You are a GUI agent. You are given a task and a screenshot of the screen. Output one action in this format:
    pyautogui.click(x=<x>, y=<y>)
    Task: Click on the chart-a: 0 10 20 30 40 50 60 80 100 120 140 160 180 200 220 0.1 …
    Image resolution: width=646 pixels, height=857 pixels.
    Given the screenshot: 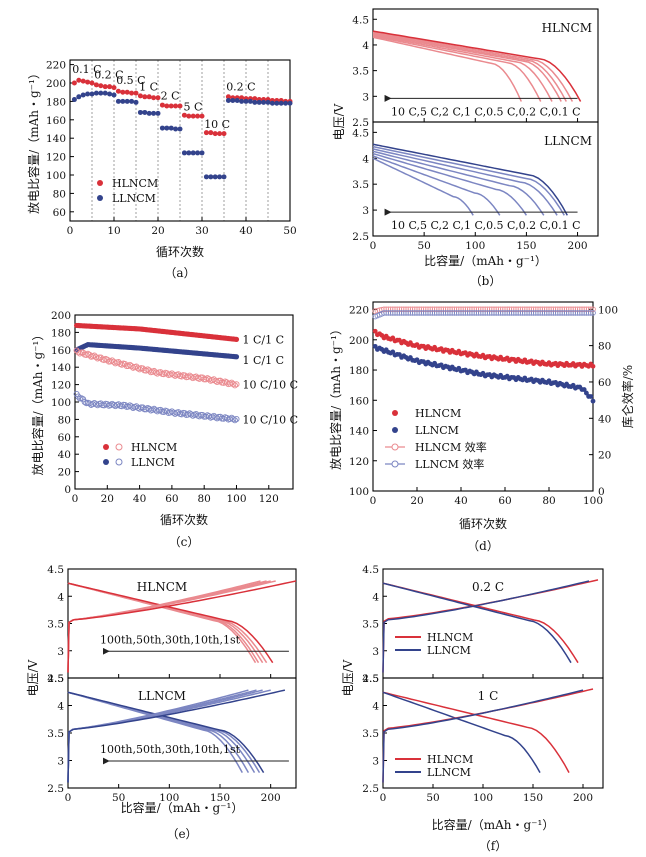 What is the action you would take?
    pyautogui.click(x=161, y=169)
    